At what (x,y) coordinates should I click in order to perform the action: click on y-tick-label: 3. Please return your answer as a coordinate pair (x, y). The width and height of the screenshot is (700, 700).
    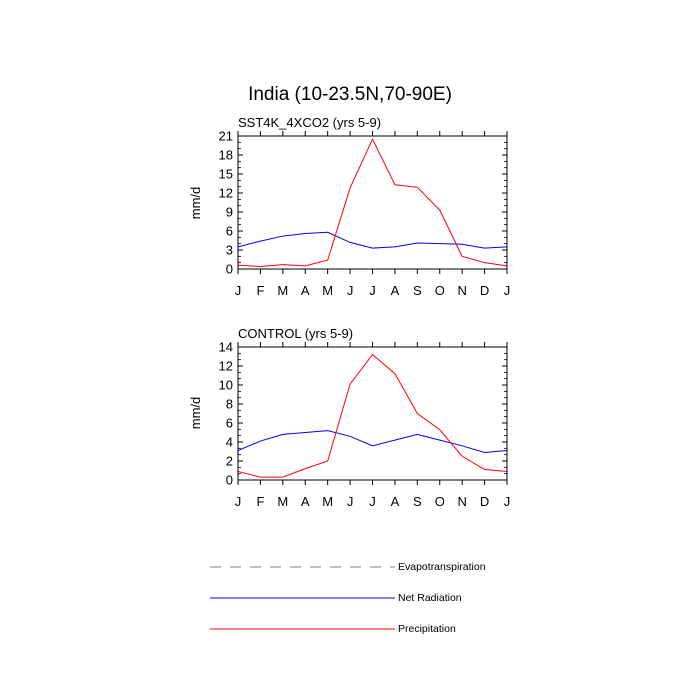
    Looking at the image, I should click on (229, 250).